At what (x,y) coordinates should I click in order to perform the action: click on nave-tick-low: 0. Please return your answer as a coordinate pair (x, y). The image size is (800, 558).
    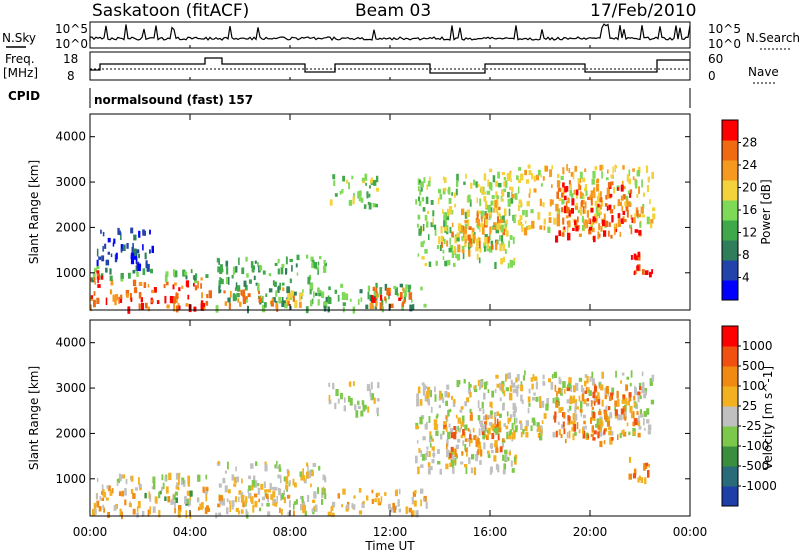
    Looking at the image, I should click on (712, 76).